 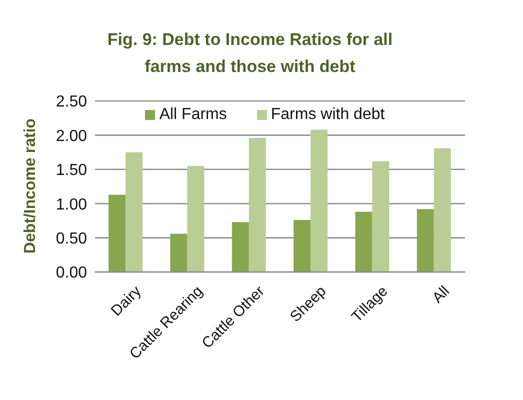 What do you see at coordinates (72, 205) in the screenshot?
I see `y-tick-label: 1.00` at bounding box center [72, 205].